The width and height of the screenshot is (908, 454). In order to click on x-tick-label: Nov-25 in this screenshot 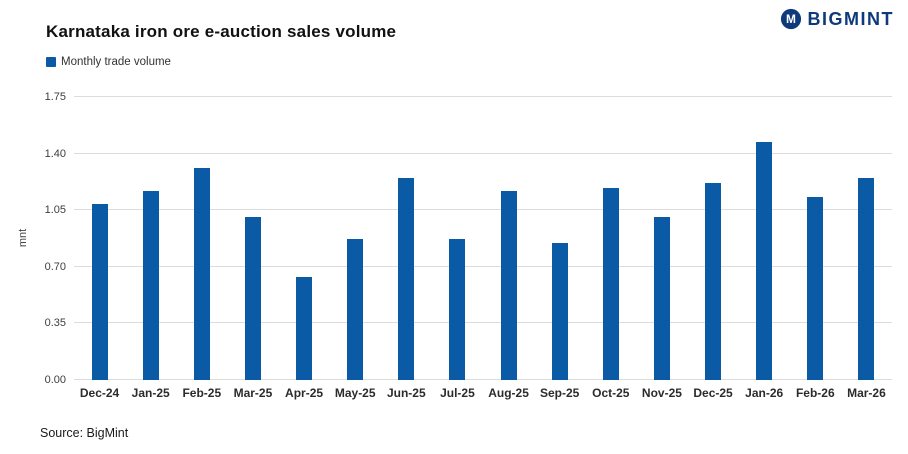, I will do `click(661, 393)`.